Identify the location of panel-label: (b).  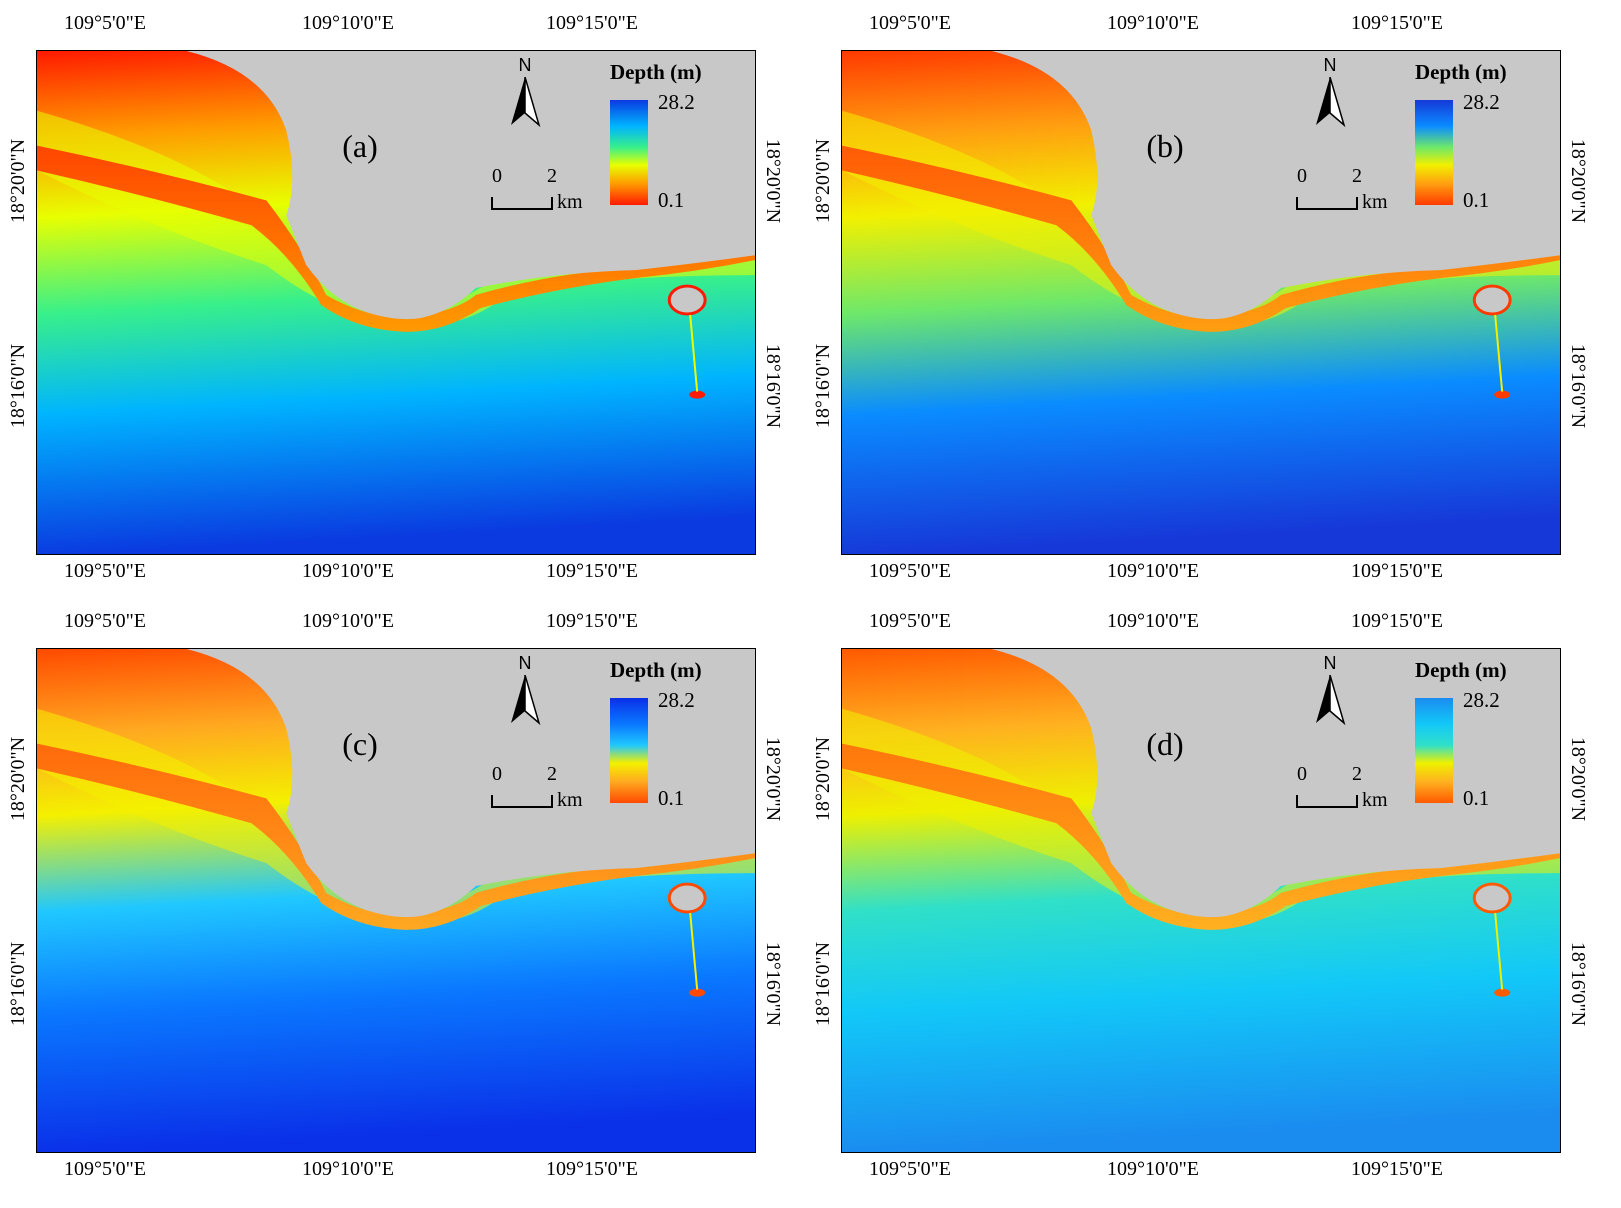
(1165, 146).